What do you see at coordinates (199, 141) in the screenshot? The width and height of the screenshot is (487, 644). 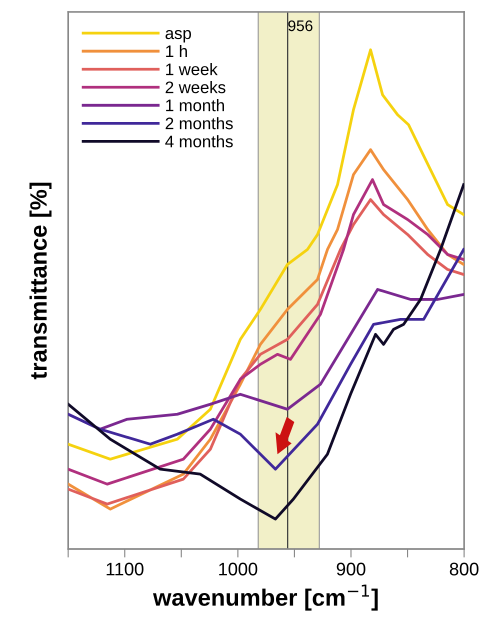 I see `legend-label: 4 months` at bounding box center [199, 141].